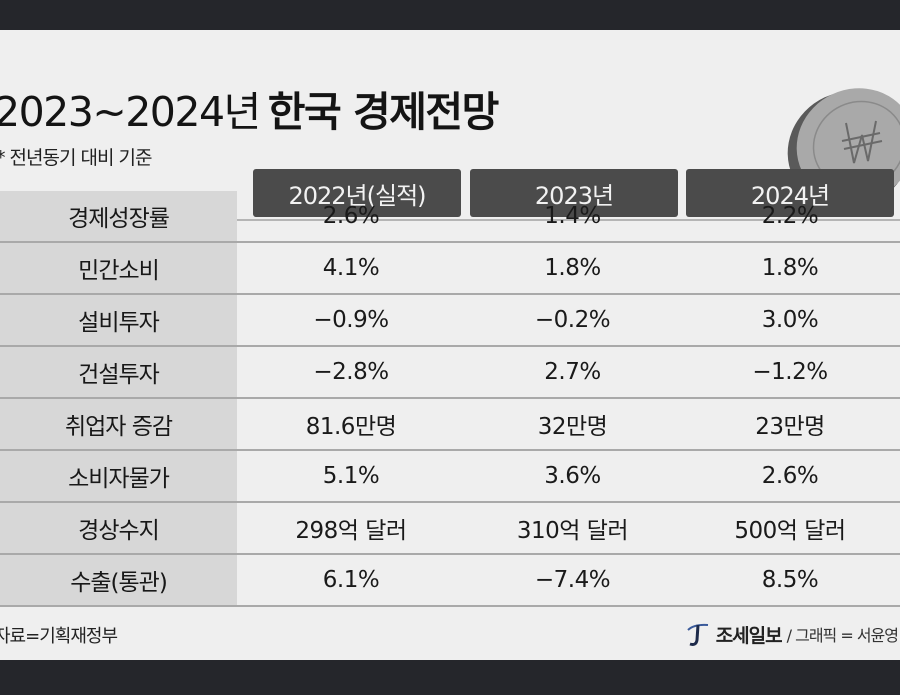 The height and width of the screenshot is (695, 900). I want to click on source-note: 자료=기획재정부, so click(59, 636).